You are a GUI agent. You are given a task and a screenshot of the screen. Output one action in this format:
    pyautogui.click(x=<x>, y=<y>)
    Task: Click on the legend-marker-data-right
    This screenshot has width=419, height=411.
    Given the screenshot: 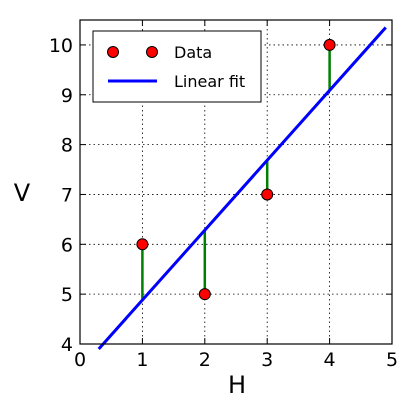 What is the action you would take?
    pyautogui.click(x=152, y=52)
    